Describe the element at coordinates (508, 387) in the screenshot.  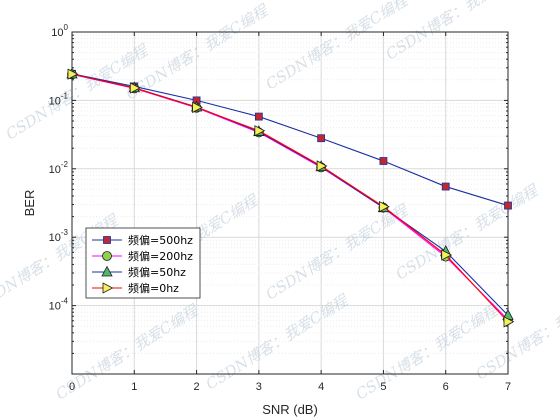
I see `x-tick-label: 7` at that location.